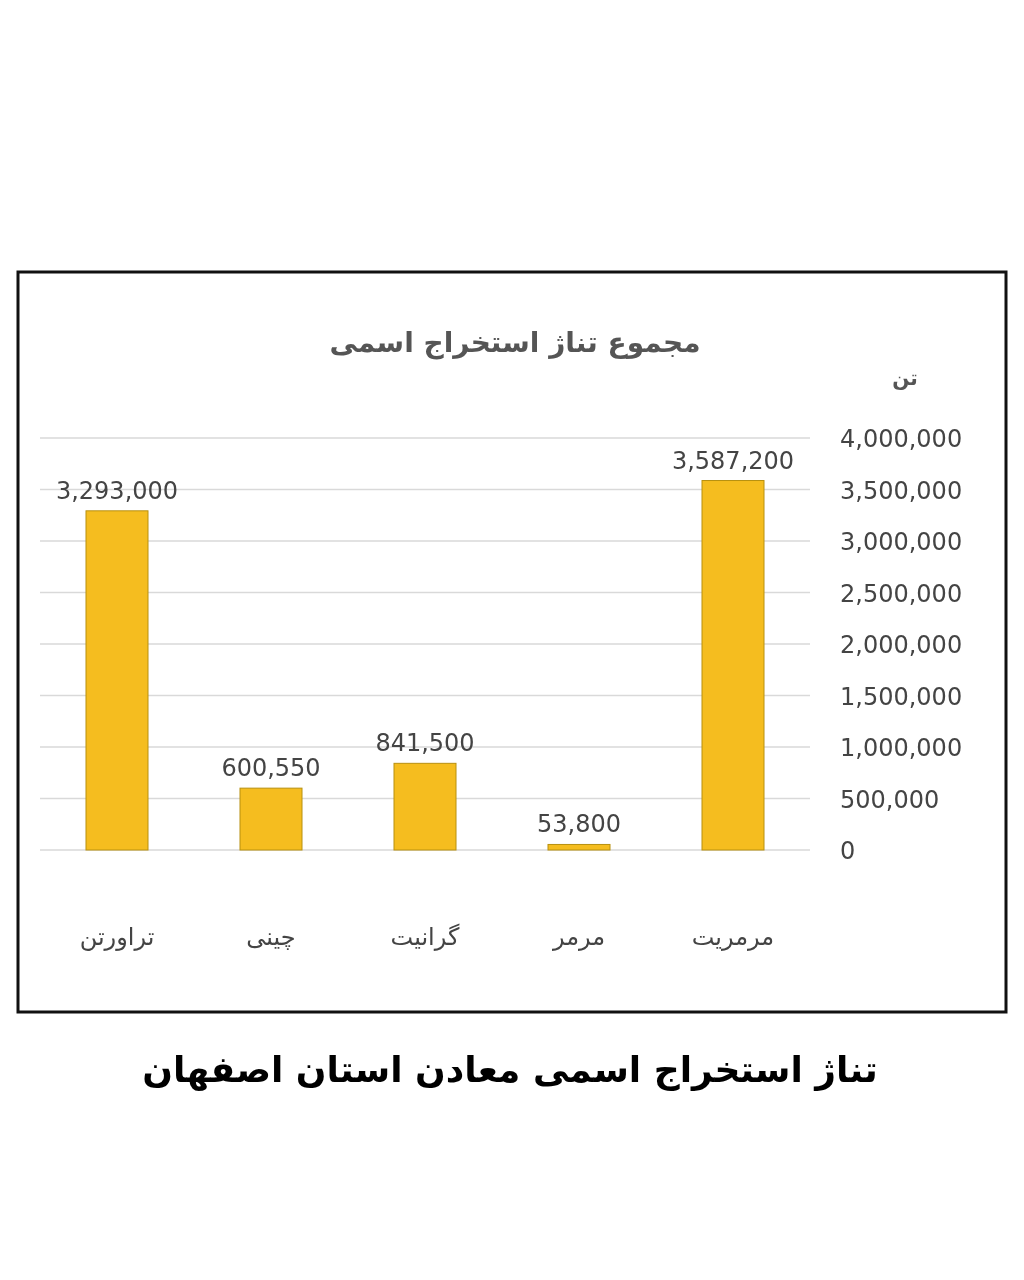  Describe the element at coordinates (425, 937) in the screenshot. I see `x-tick-label: گرانیت` at that location.